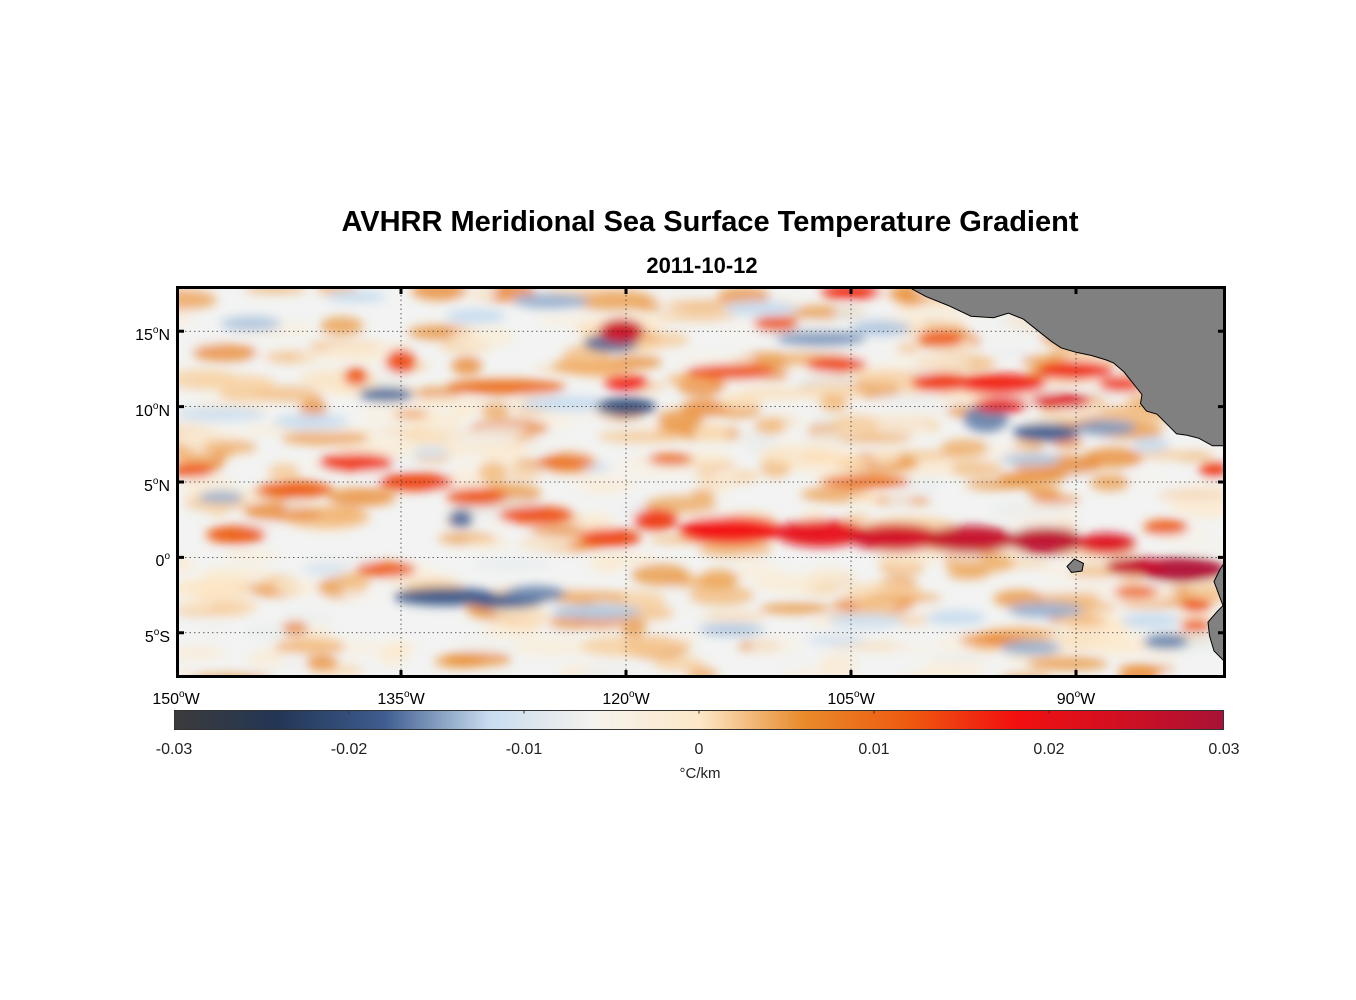 This screenshot has height=1000, width=1356. What do you see at coordinates (1065, 699) in the screenshot?
I see `longitude-label-value: 90` at bounding box center [1065, 699].